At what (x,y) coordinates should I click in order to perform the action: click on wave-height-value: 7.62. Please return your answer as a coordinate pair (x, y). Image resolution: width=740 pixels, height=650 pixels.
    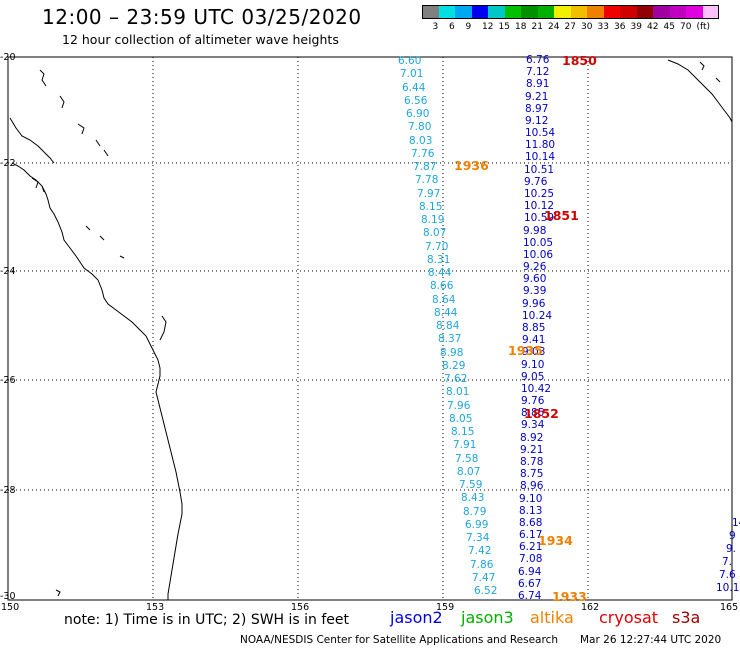
    Looking at the image, I should click on (456, 379).